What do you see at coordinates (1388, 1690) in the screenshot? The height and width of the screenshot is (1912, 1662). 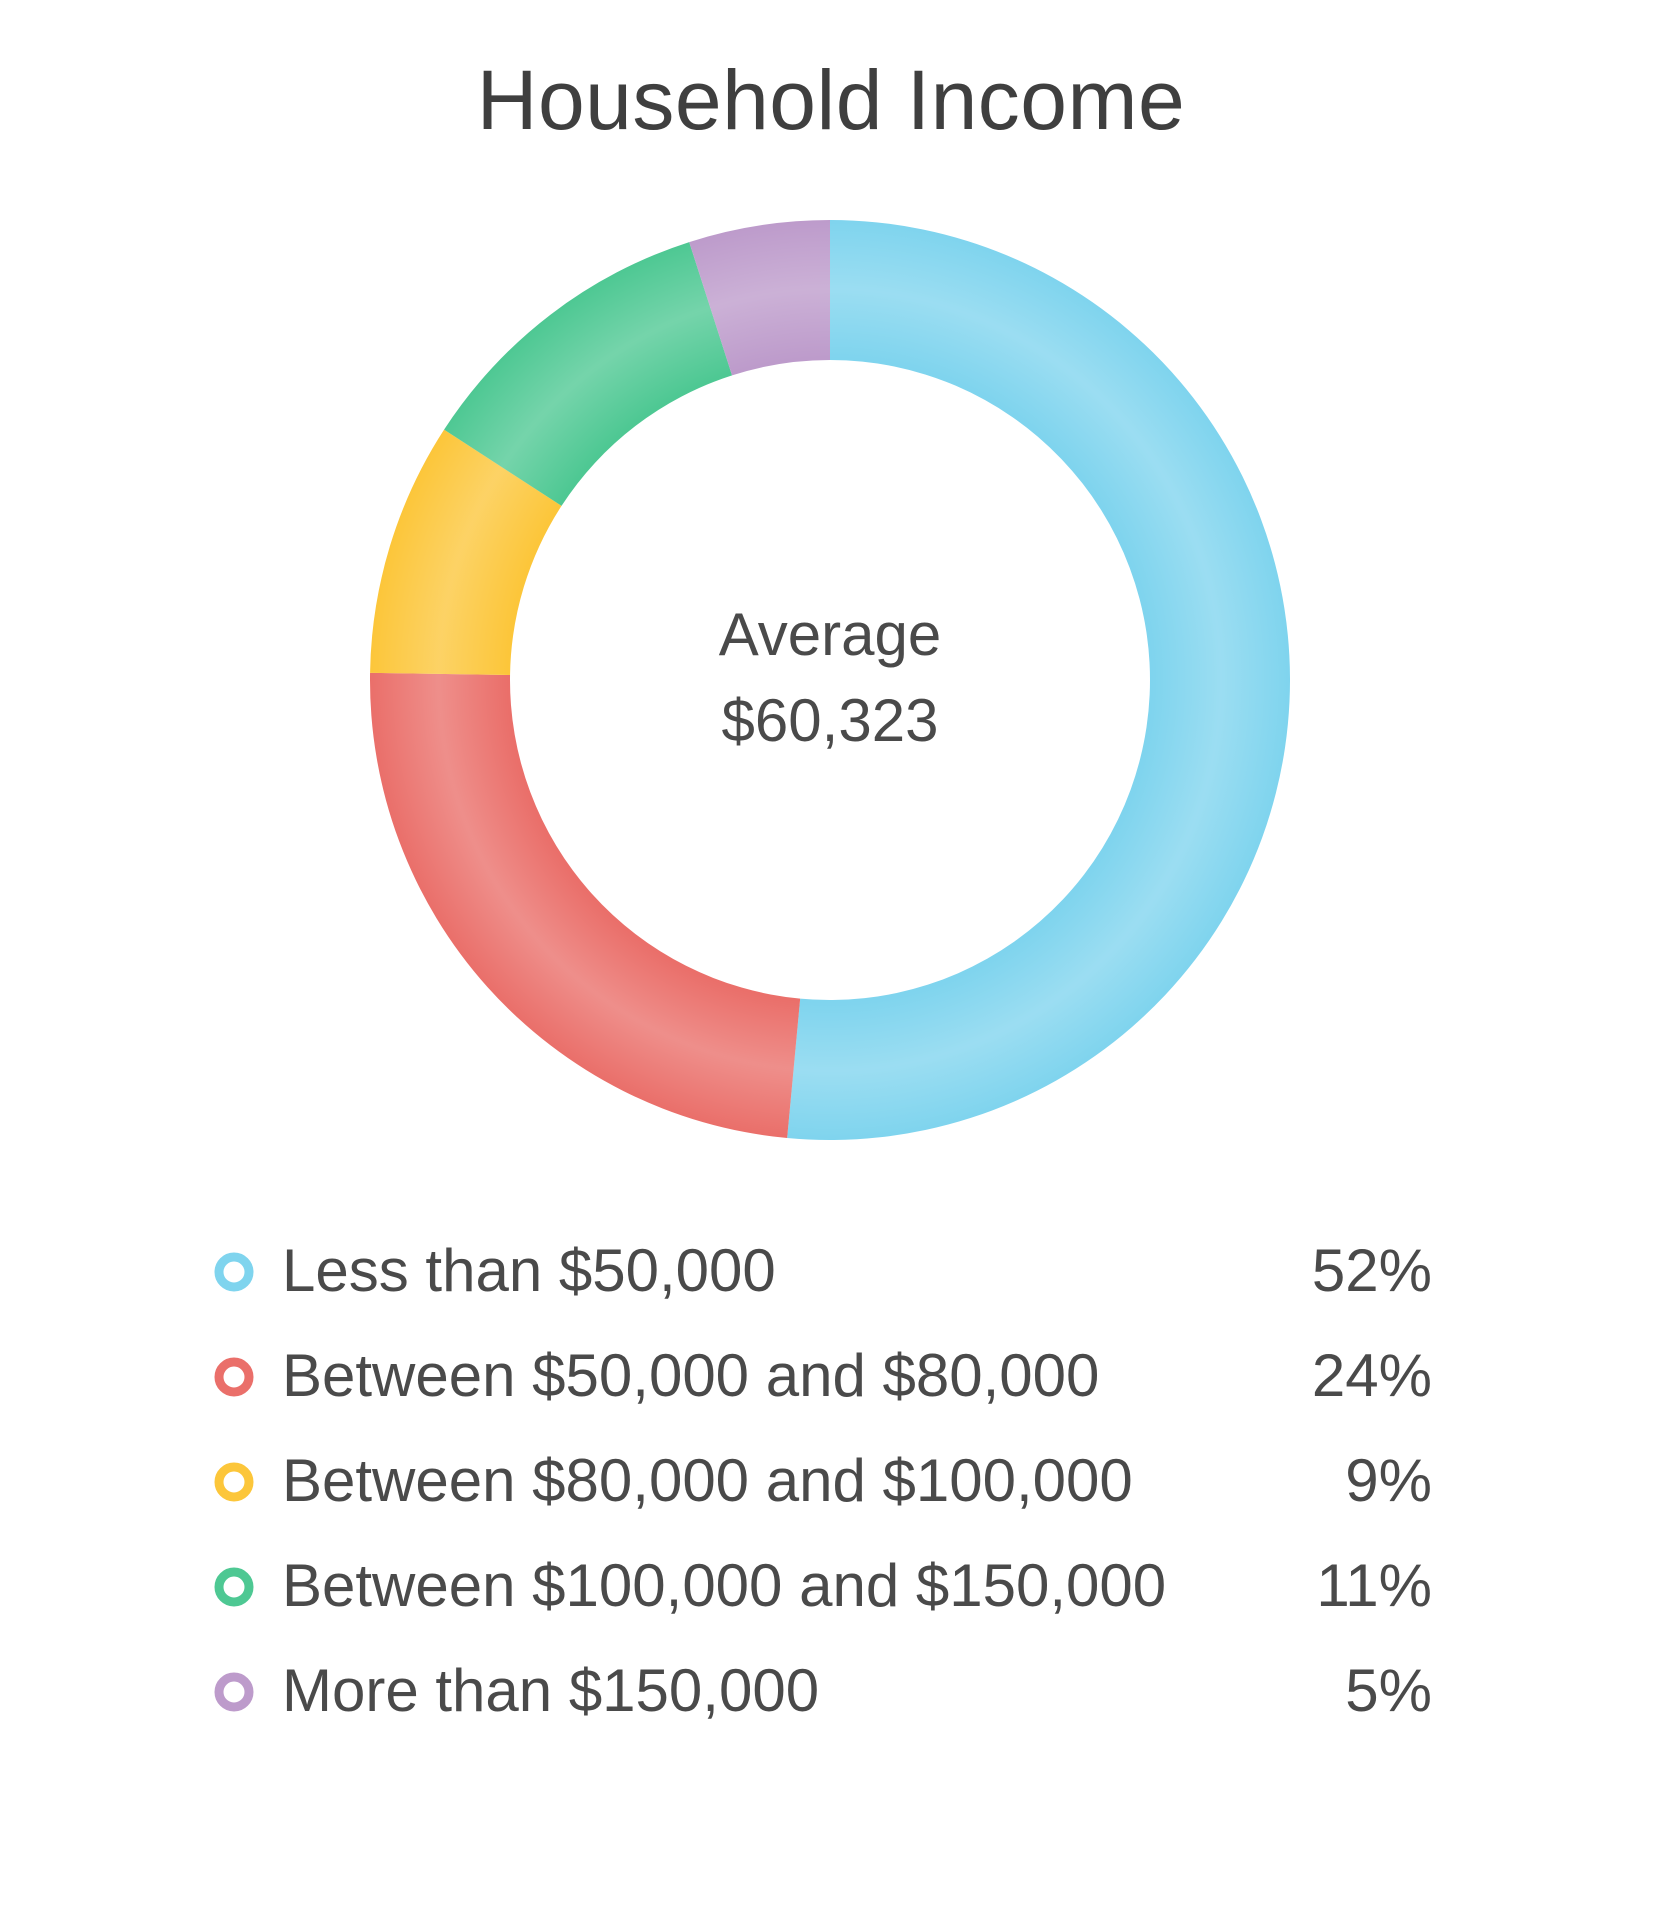 I see `legend-value: 5%` at bounding box center [1388, 1690].